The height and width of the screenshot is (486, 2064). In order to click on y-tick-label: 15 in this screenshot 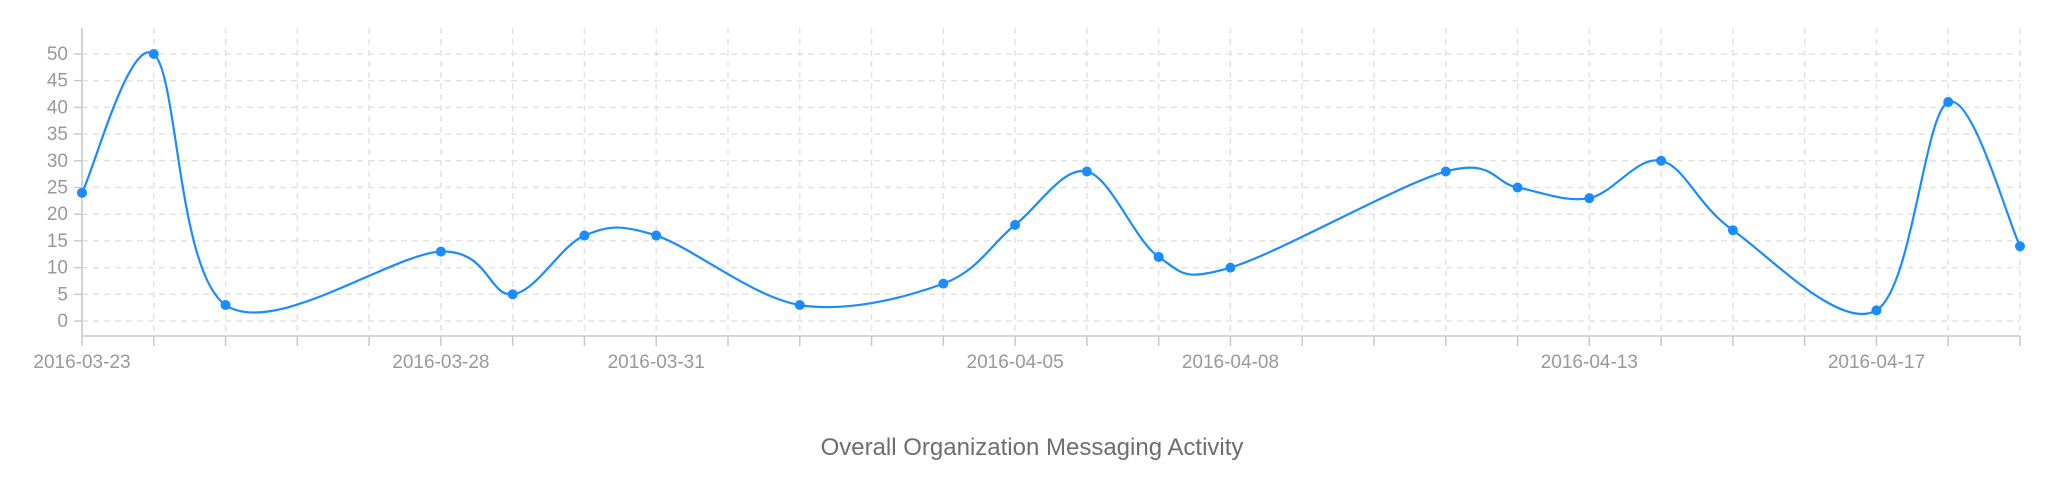, I will do `click(57, 241)`.